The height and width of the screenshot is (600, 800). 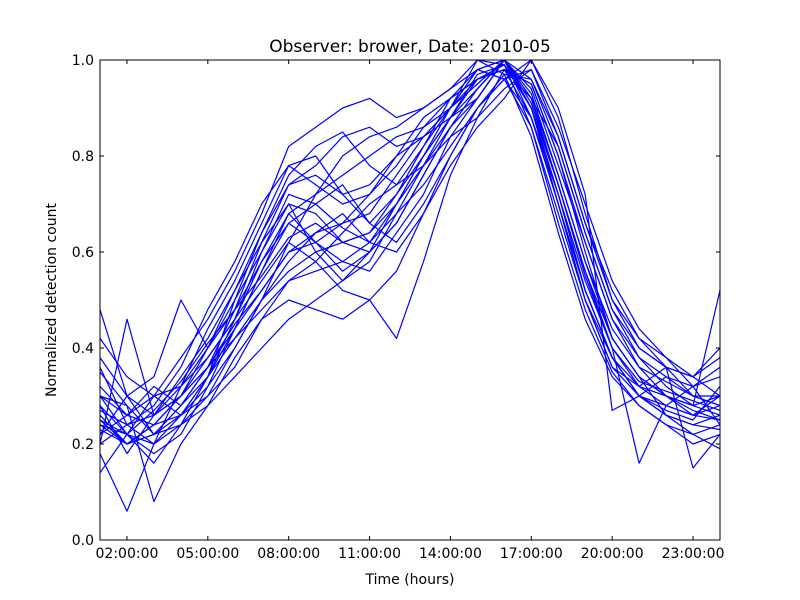 I want to click on chart-title: Observer: brower, Date: 2010-05, so click(x=410, y=47).